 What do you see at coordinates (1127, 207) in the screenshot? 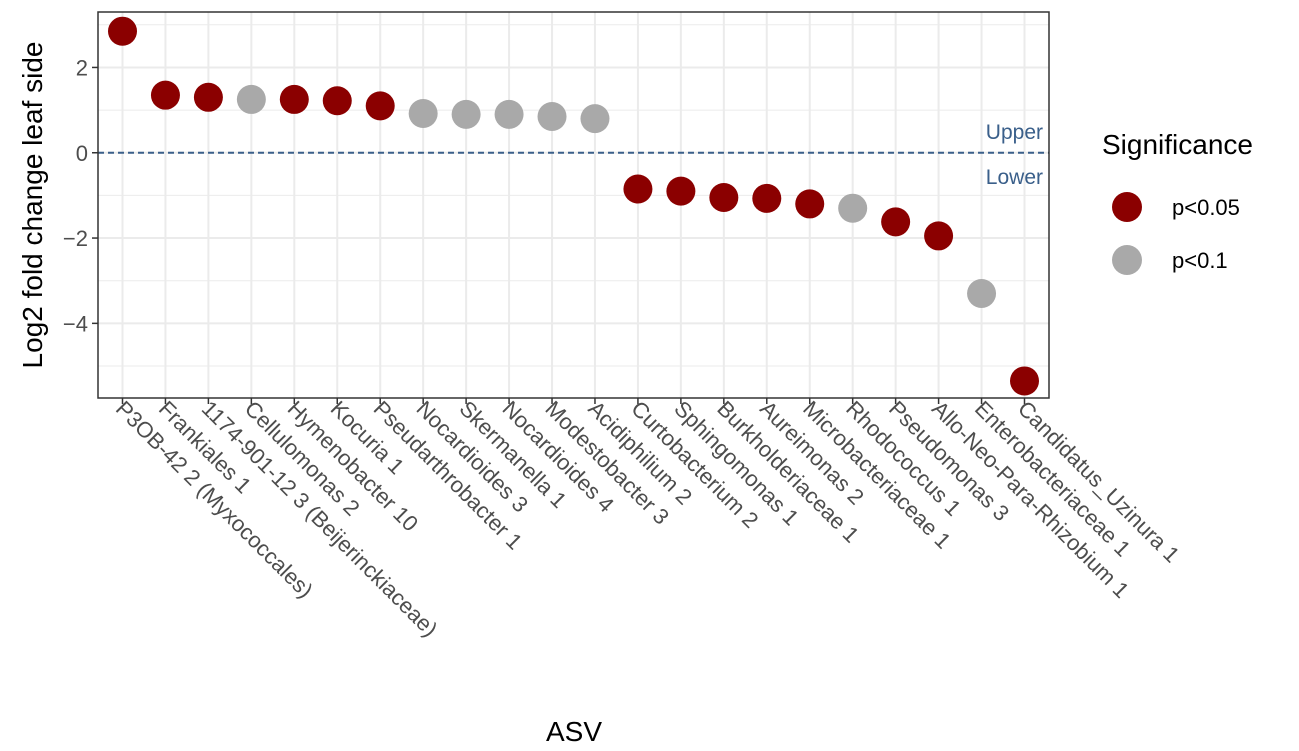
I see `legend-swatch-p005` at bounding box center [1127, 207].